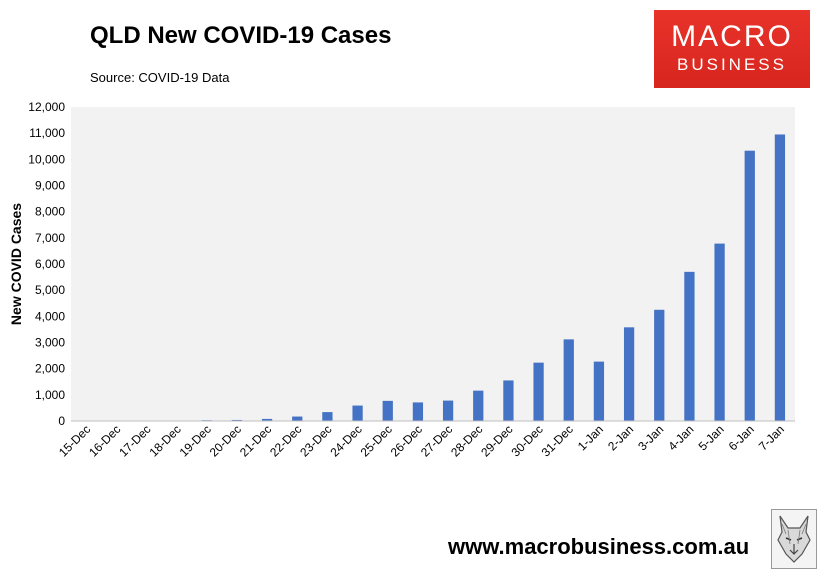 The image size is (828, 583). I want to click on x-tick-label: 31-Dec, so click(557, 440).